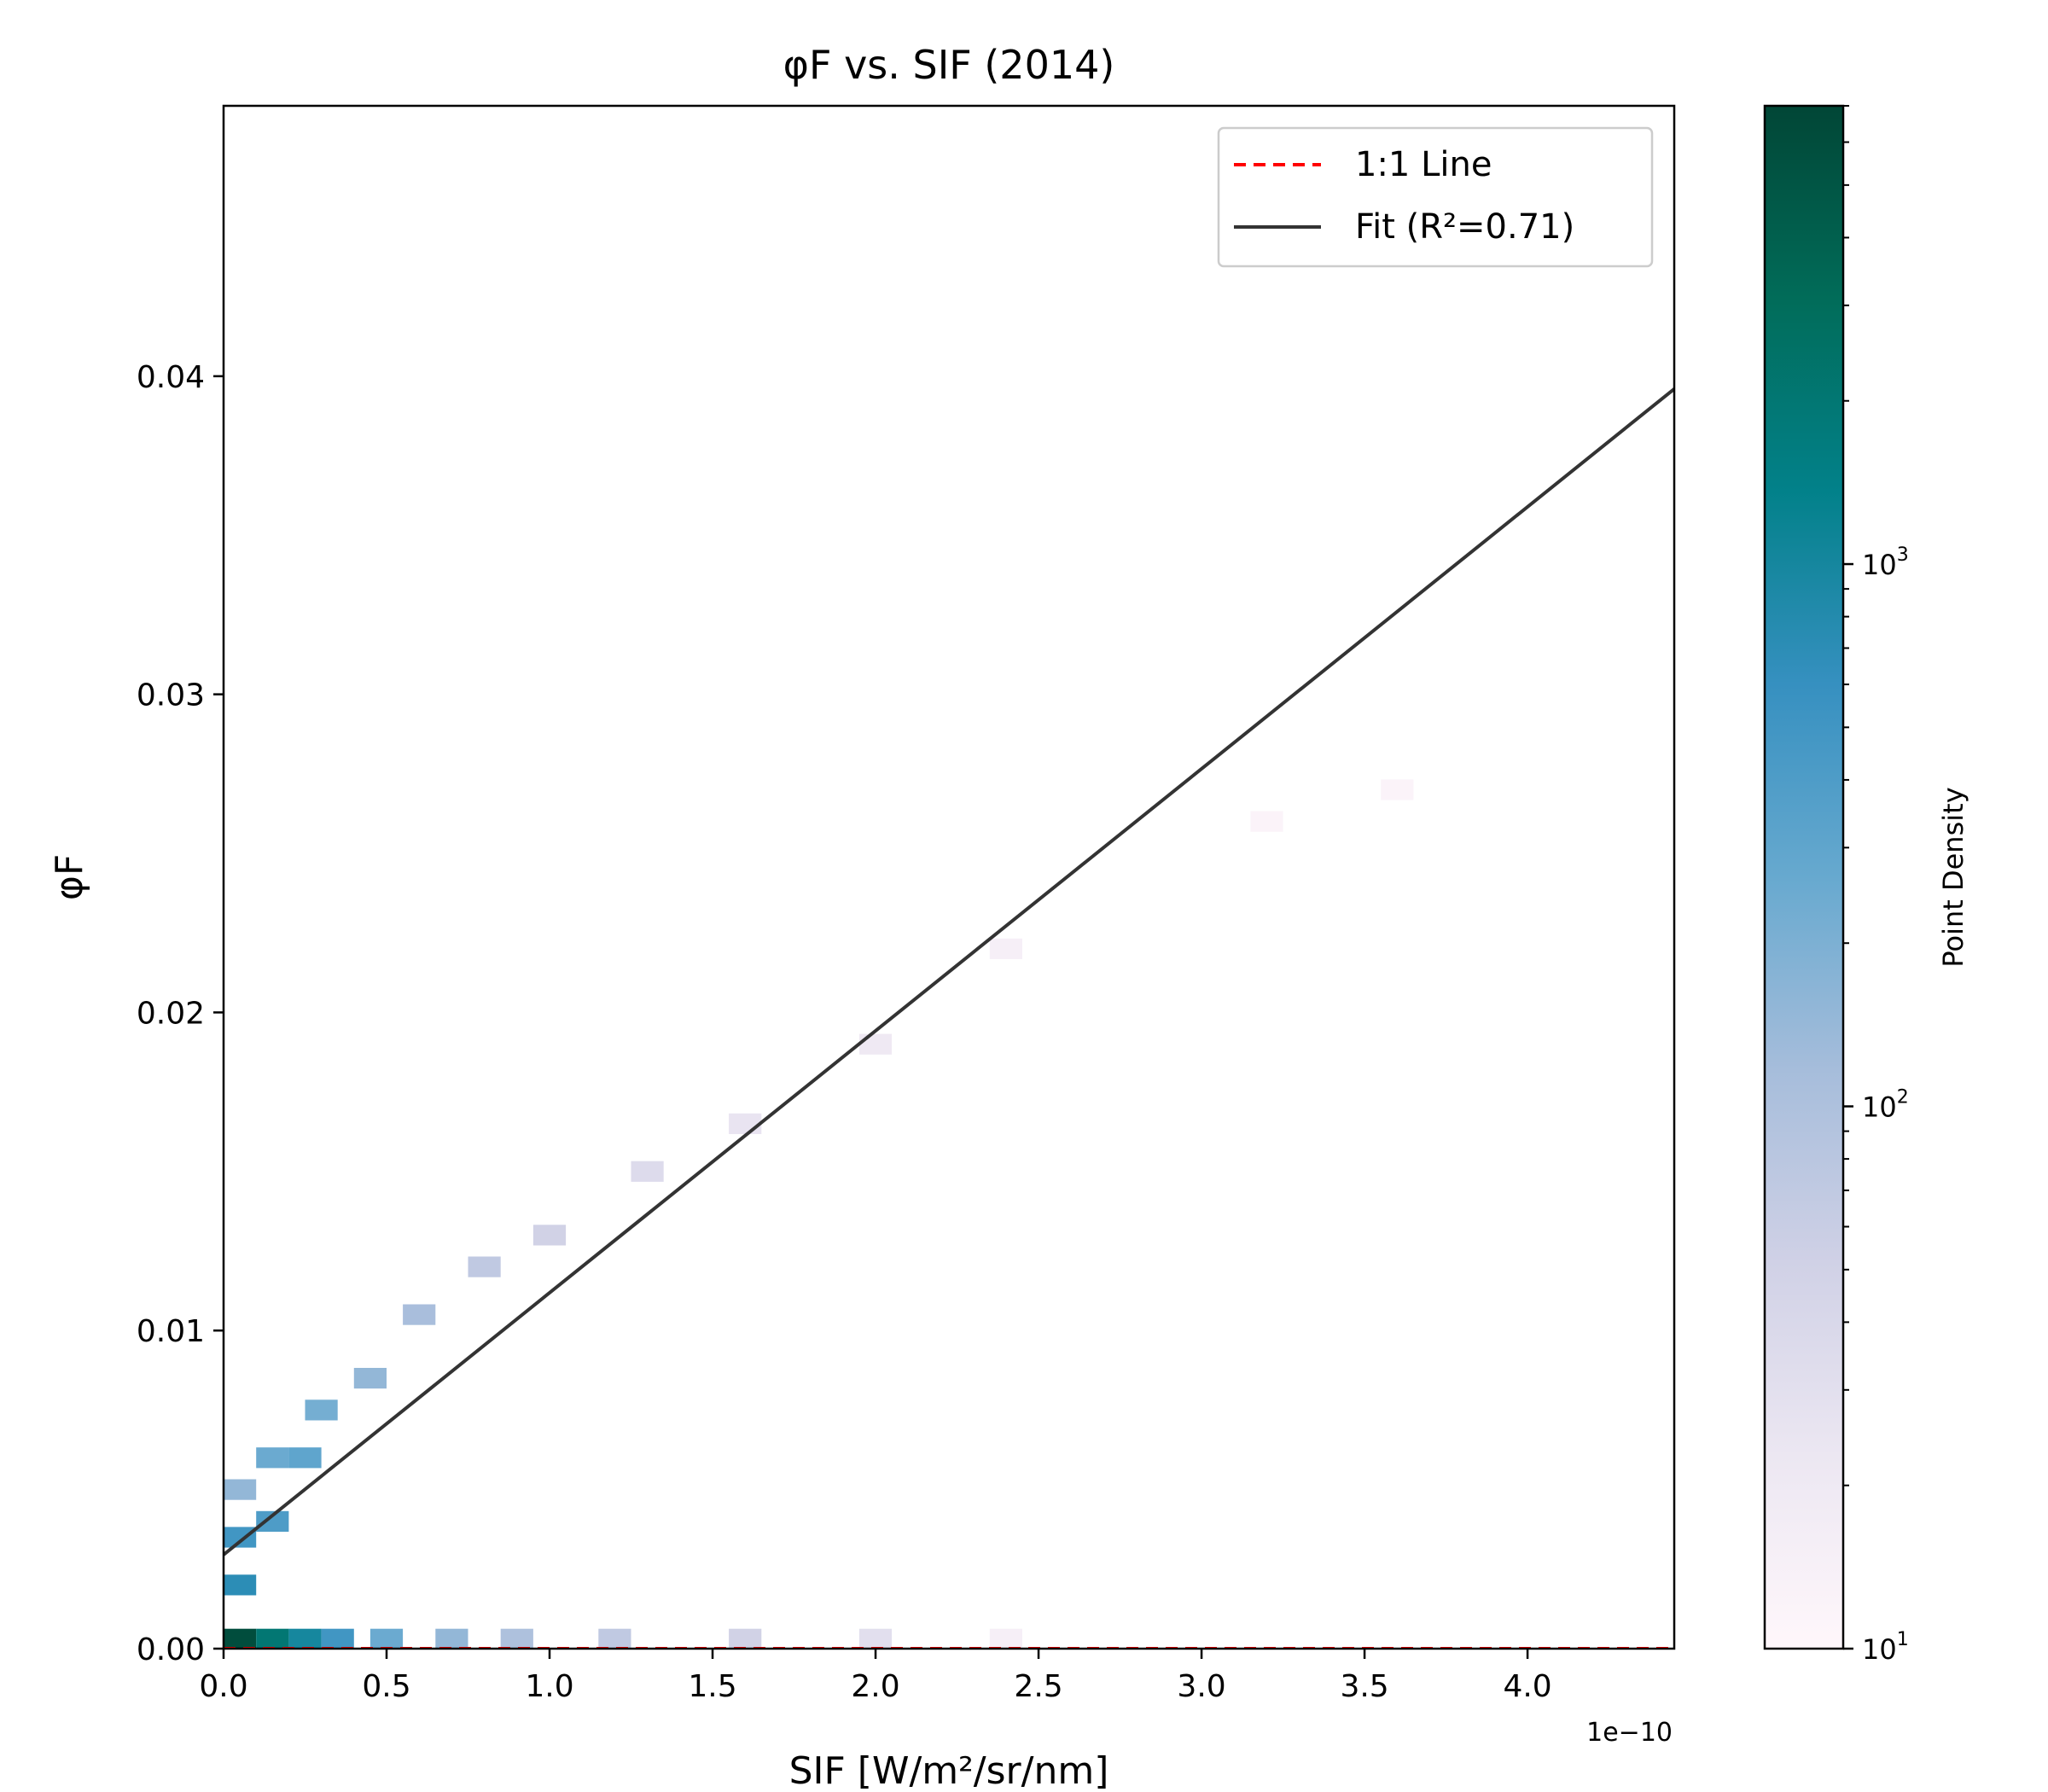 The image size is (2048, 1792). What do you see at coordinates (171, 695) in the screenshot?
I see `y-tick-label: 0.03` at bounding box center [171, 695].